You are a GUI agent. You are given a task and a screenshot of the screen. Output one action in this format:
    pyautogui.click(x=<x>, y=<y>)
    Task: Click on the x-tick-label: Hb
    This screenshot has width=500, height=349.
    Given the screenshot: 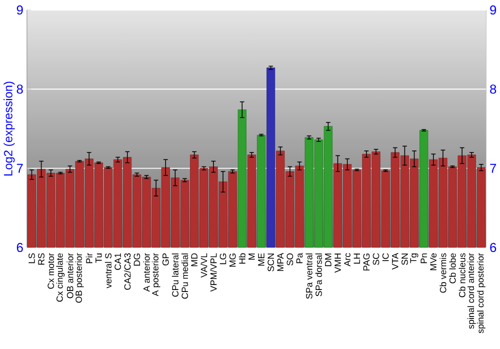 What is the action you would take?
    pyautogui.click(x=242, y=258)
    